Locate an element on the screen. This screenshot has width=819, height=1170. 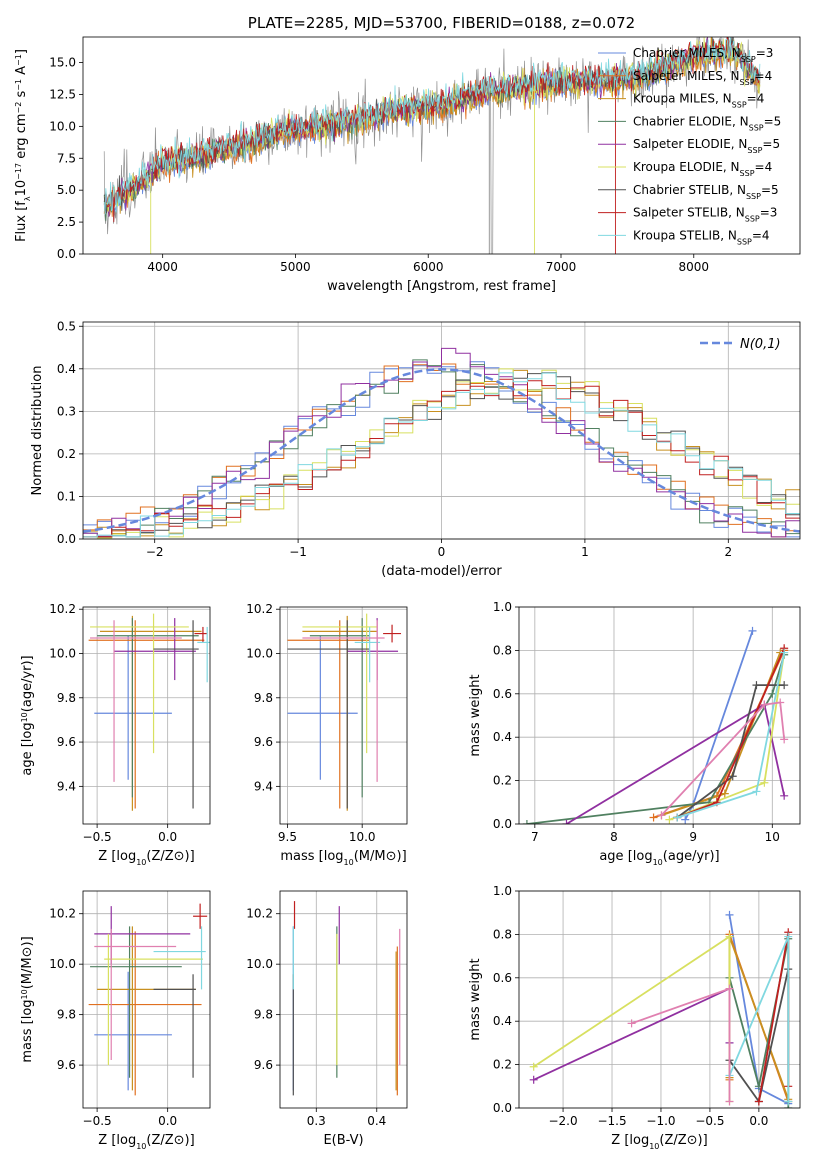
y-tick-label: 7.5 is located at coordinates (66, 158).